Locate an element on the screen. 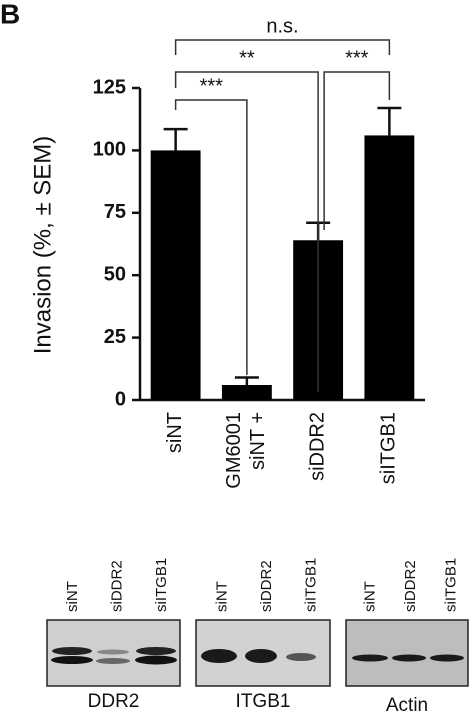 The width and height of the screenshot is (471, 716). y-tick-label: 50 is located at coordinates (115, 274).